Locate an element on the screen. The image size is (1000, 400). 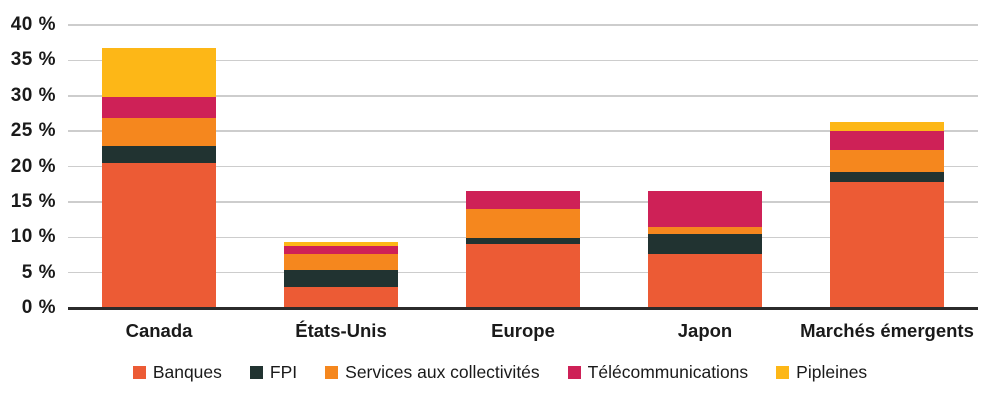
x-axis-label: Europe is located at coordinates (523, 330).